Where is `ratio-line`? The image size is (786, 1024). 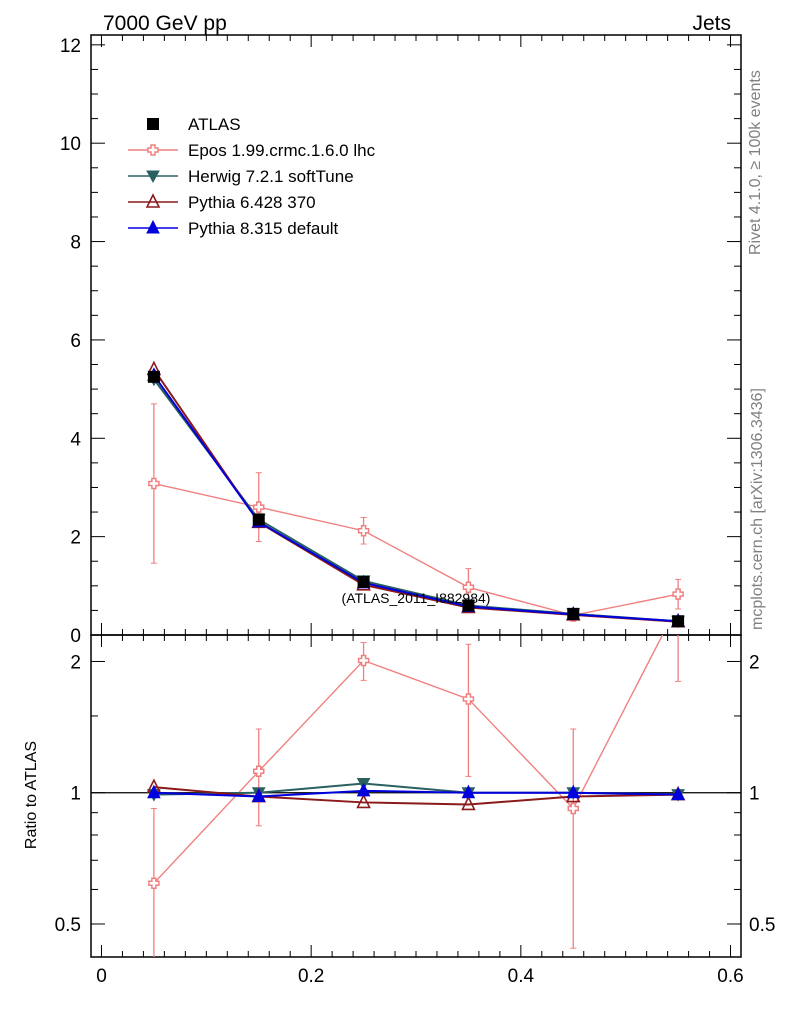 ratio-line is located at coordinates (416, 793).